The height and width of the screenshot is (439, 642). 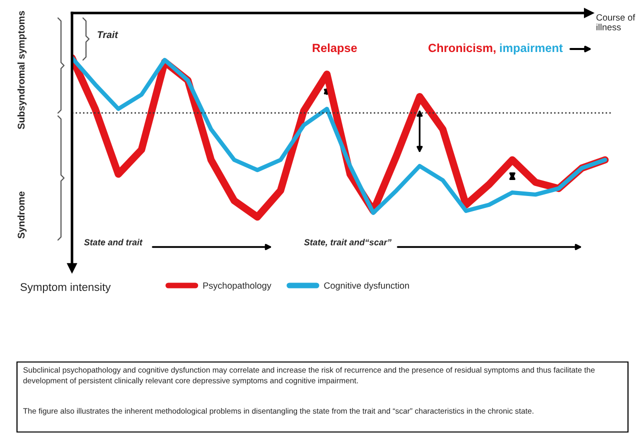 I want to click on text: Symptom intensity, so click(x=65, y=288).